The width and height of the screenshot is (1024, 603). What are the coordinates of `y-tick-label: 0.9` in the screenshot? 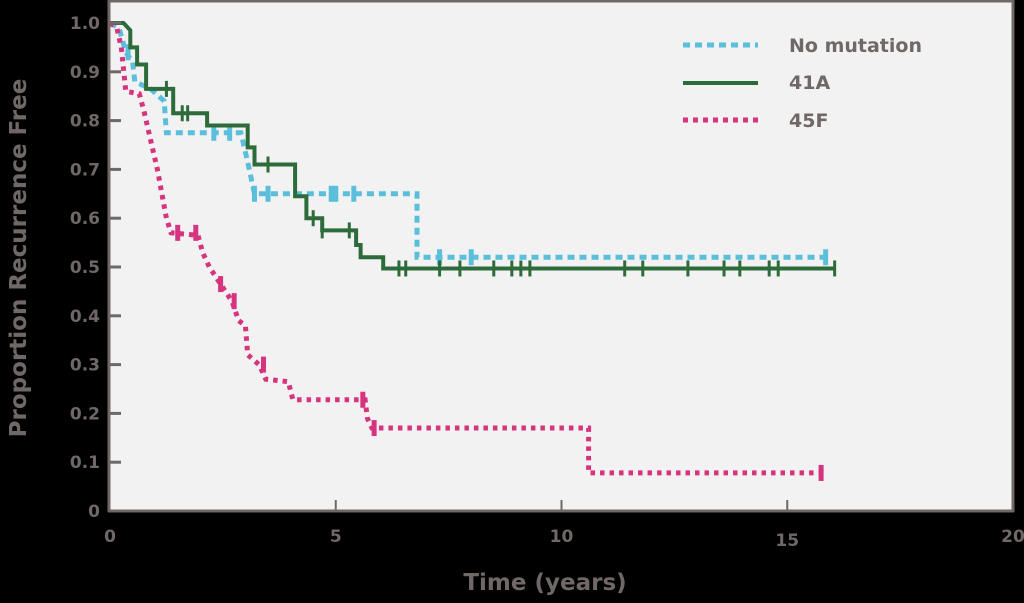 It's located at (85, 73).